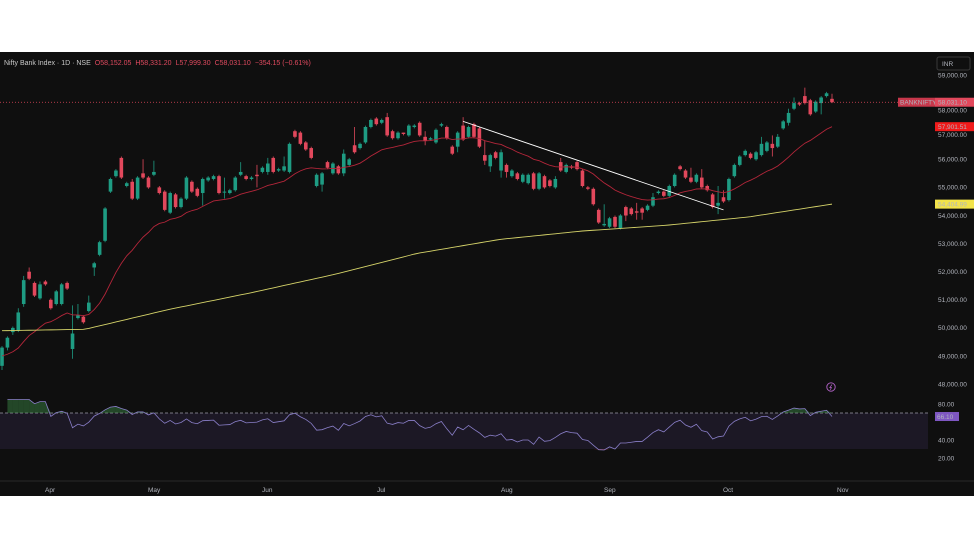 The image size is (974, 548). What do you see at coordinates (267, 490) in the screenshot?
I see `time-label-jun: Jun` at bounding box center [267, 490].